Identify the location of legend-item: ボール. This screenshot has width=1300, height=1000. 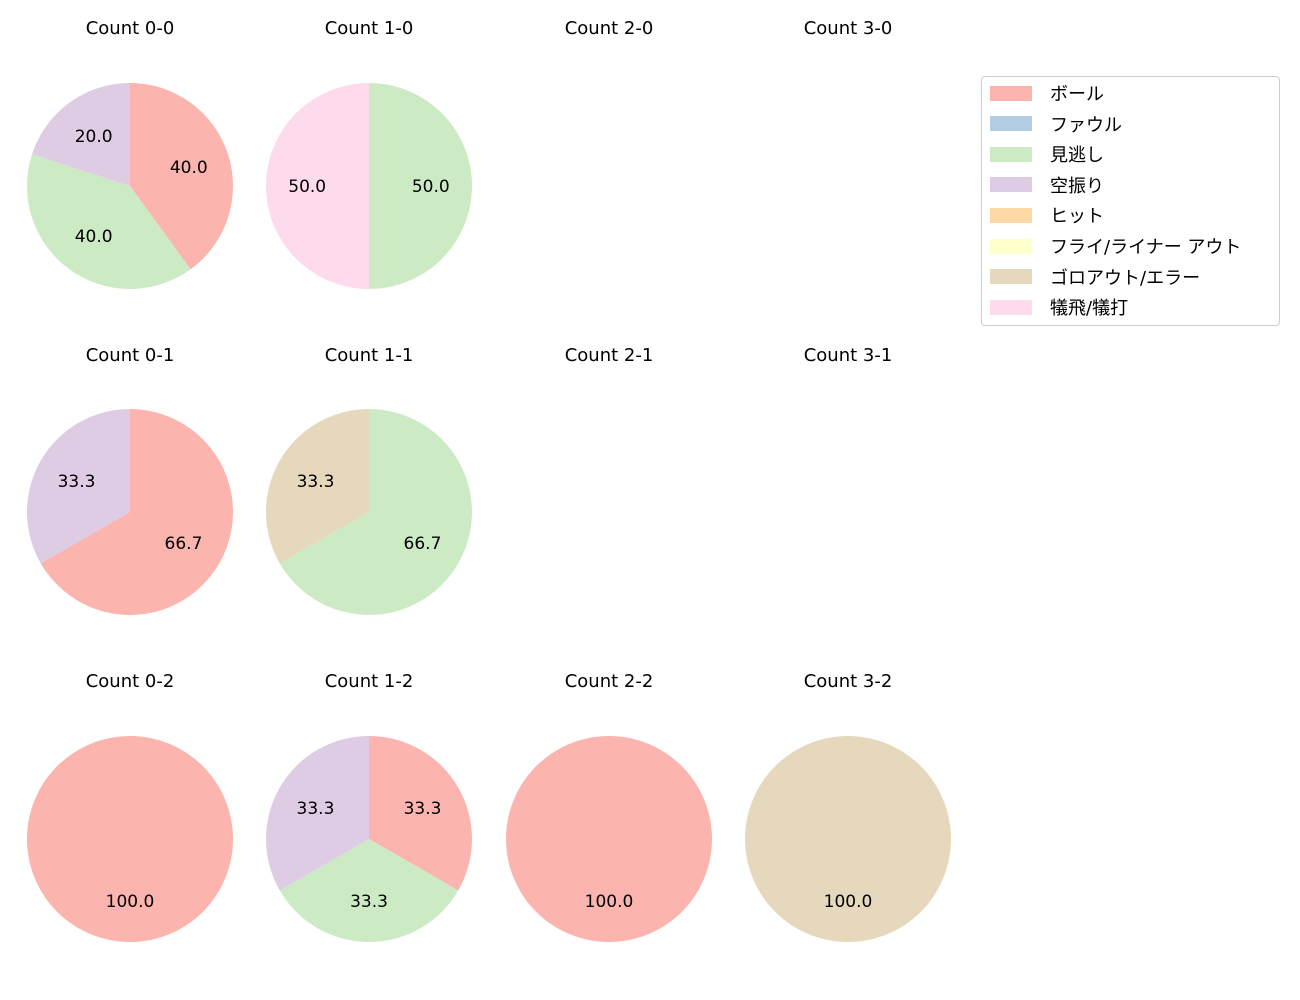
(1047, 94).